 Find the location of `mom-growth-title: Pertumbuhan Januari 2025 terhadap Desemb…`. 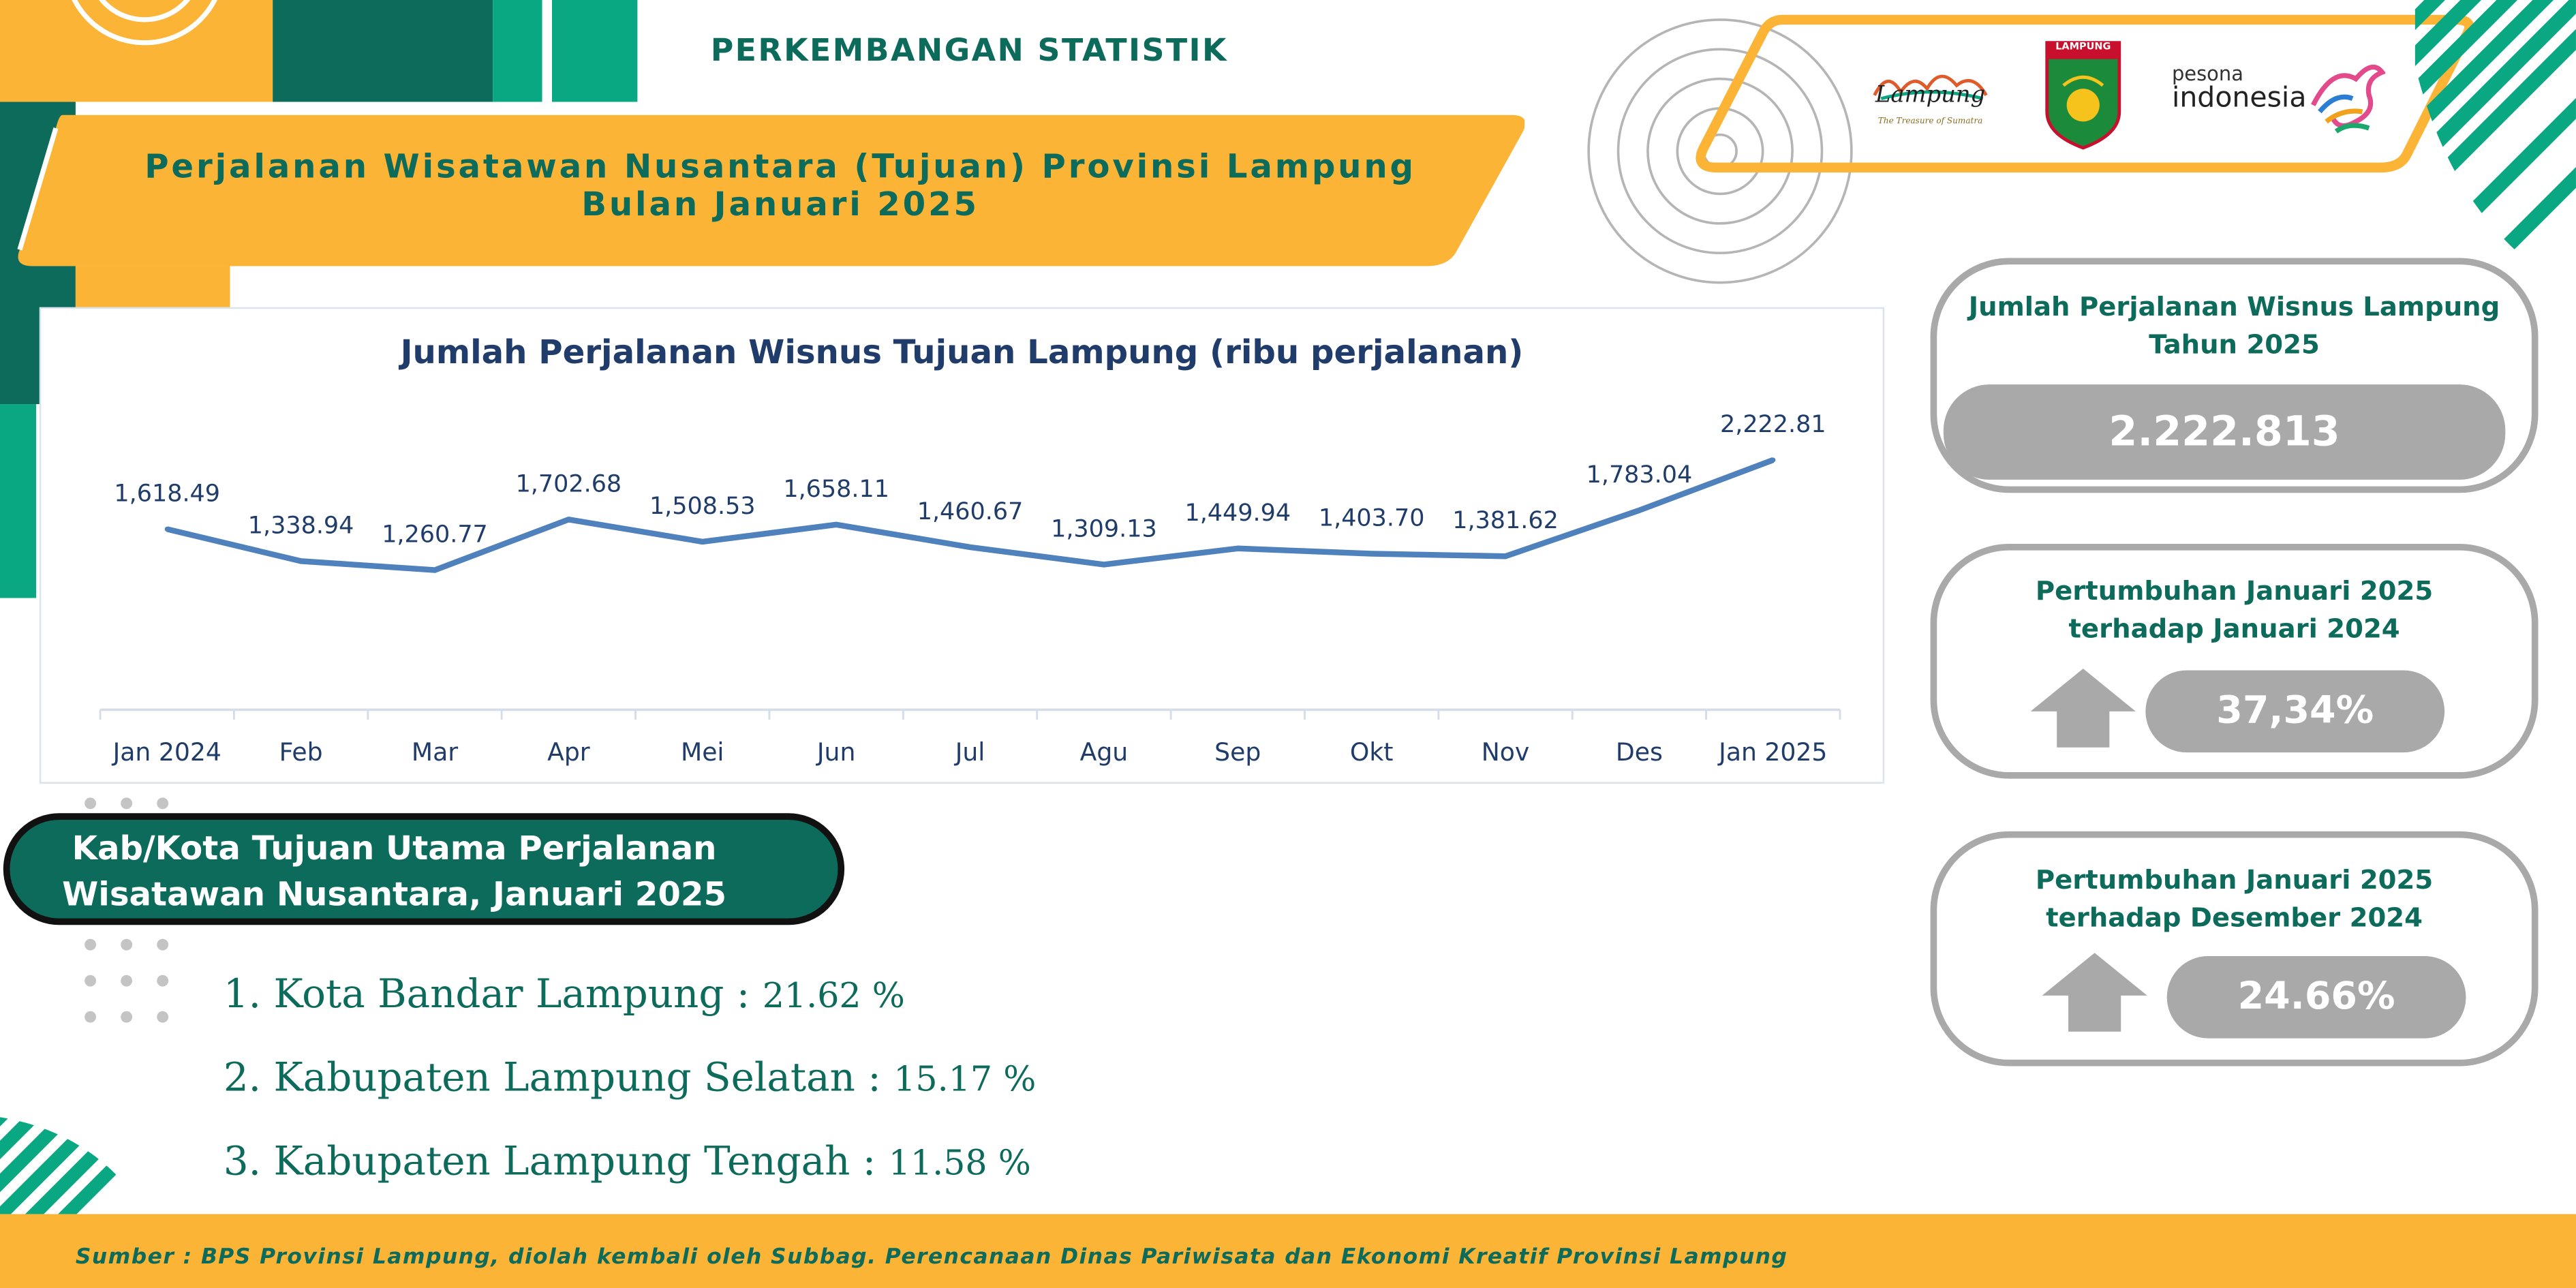

mom-growth-title: Pertumbuhan Januari 2025 terhadap Desemb… is located at coordinates (2235, 898).